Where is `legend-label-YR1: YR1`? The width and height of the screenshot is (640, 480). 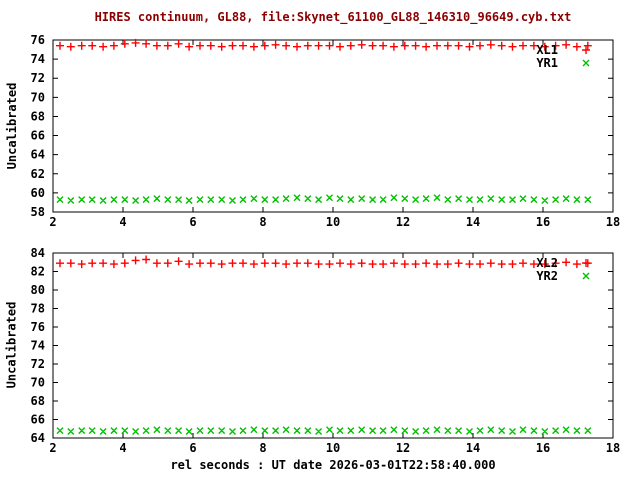
legend-label-YR1: YR1 is located at coordinates (547, 63).